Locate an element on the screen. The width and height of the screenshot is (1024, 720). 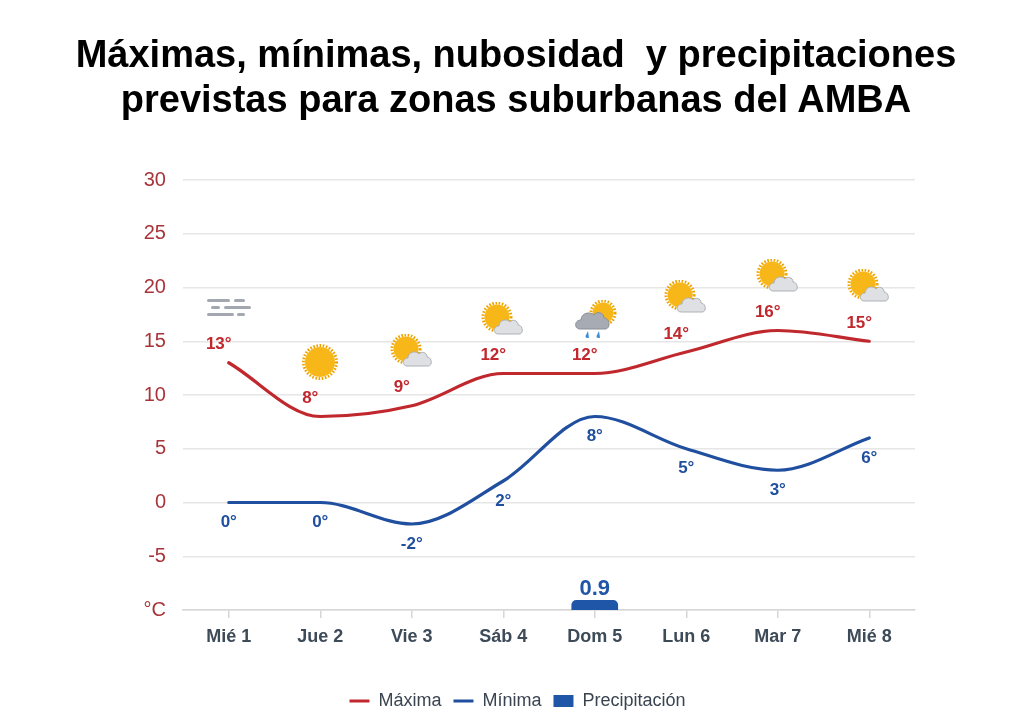
x-tick-label: Mié 1 is located at coordinates (229, 635).